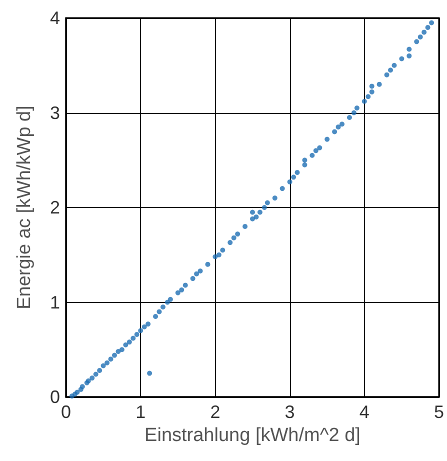 This screenshot has width=447, height=461. I want to click on x-tick-label: 3, so click(289, 412).